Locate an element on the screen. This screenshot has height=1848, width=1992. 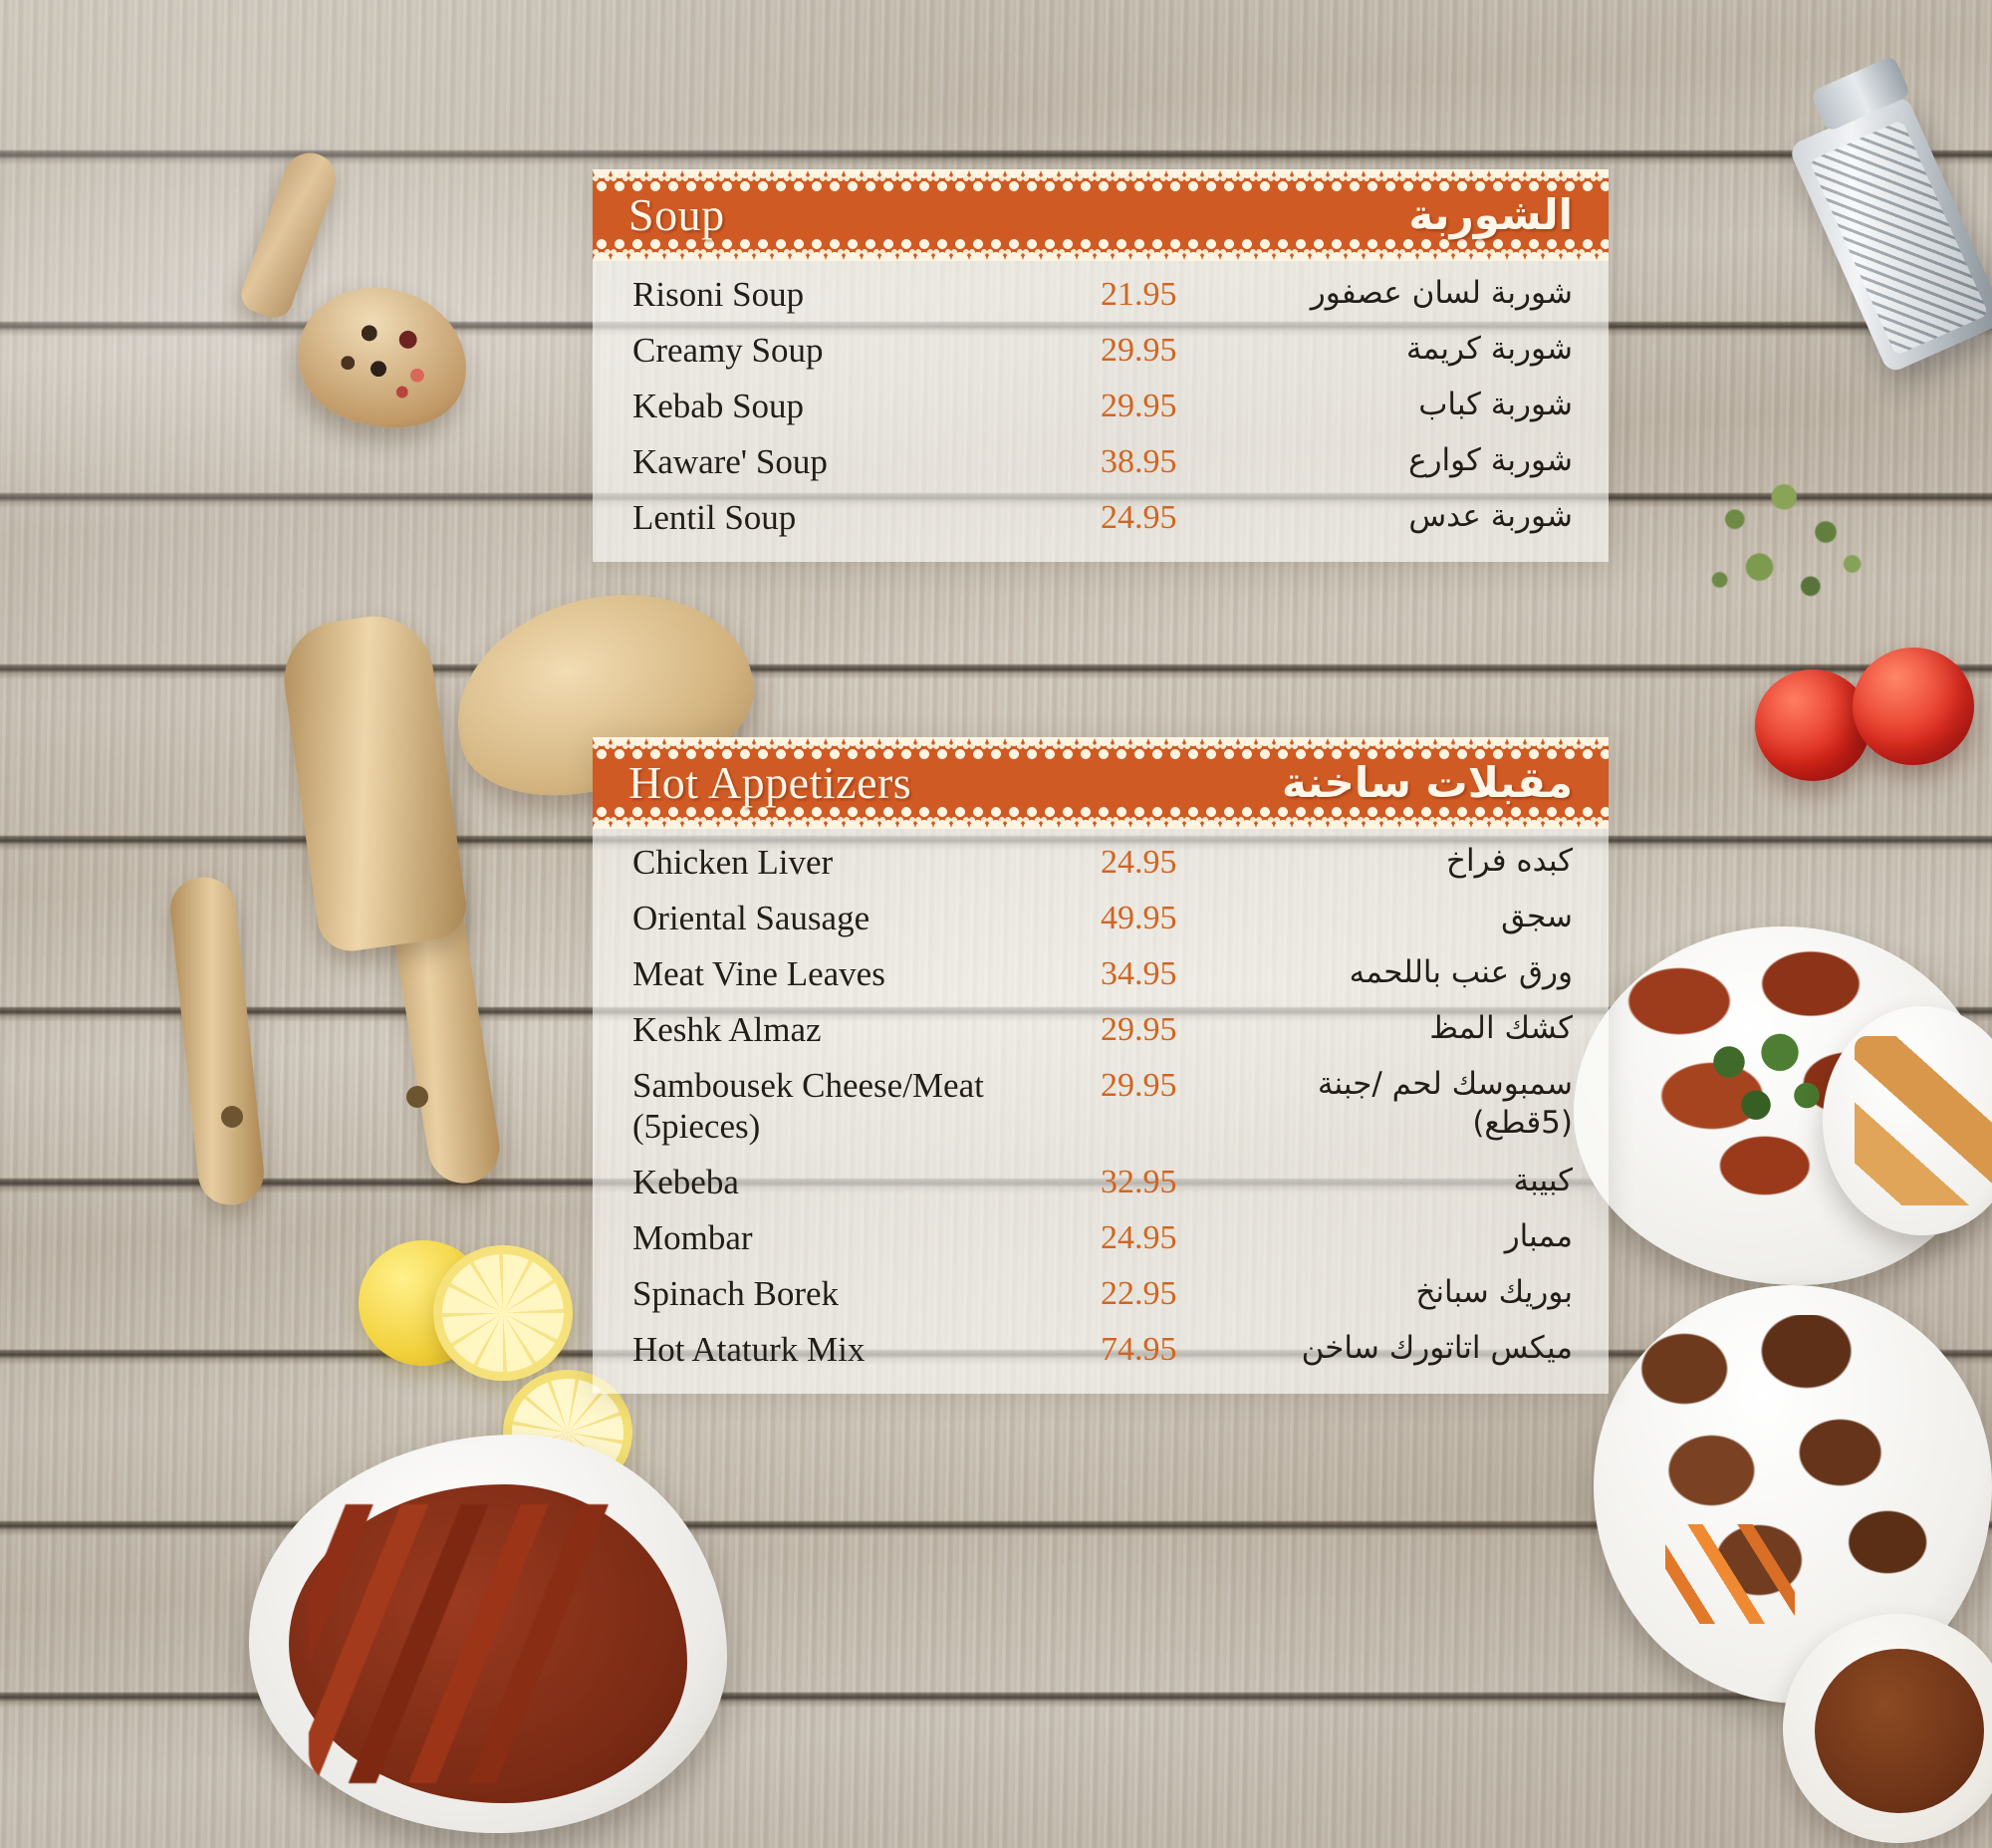
item-name-arabic: بوريك سبانخ is located at coordinates (1494, 1291).